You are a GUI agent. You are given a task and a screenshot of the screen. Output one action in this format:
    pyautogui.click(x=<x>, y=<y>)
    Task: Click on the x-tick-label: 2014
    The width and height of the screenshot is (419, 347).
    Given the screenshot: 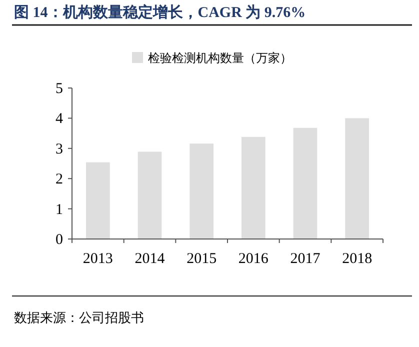 What is the action you would take?
    pyautogui.click(x=150, y=259)
    